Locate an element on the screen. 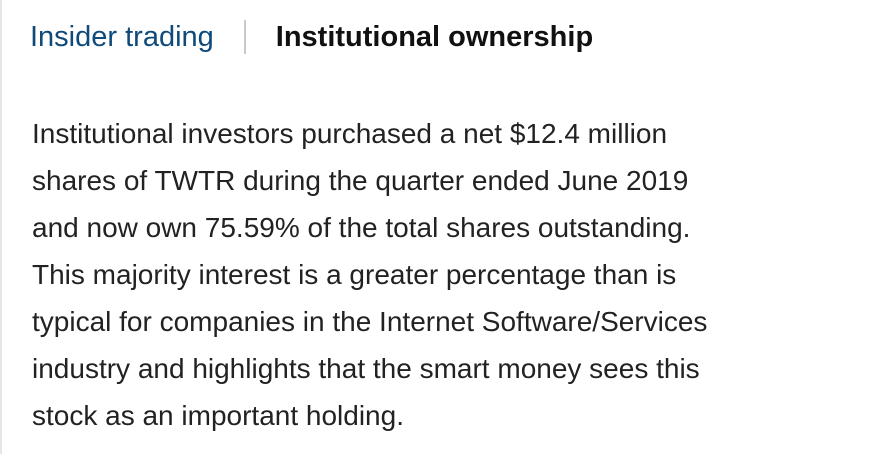 The height and width of the screenshot is (454, 870). tab-divider is located at coordinates (244, 37).